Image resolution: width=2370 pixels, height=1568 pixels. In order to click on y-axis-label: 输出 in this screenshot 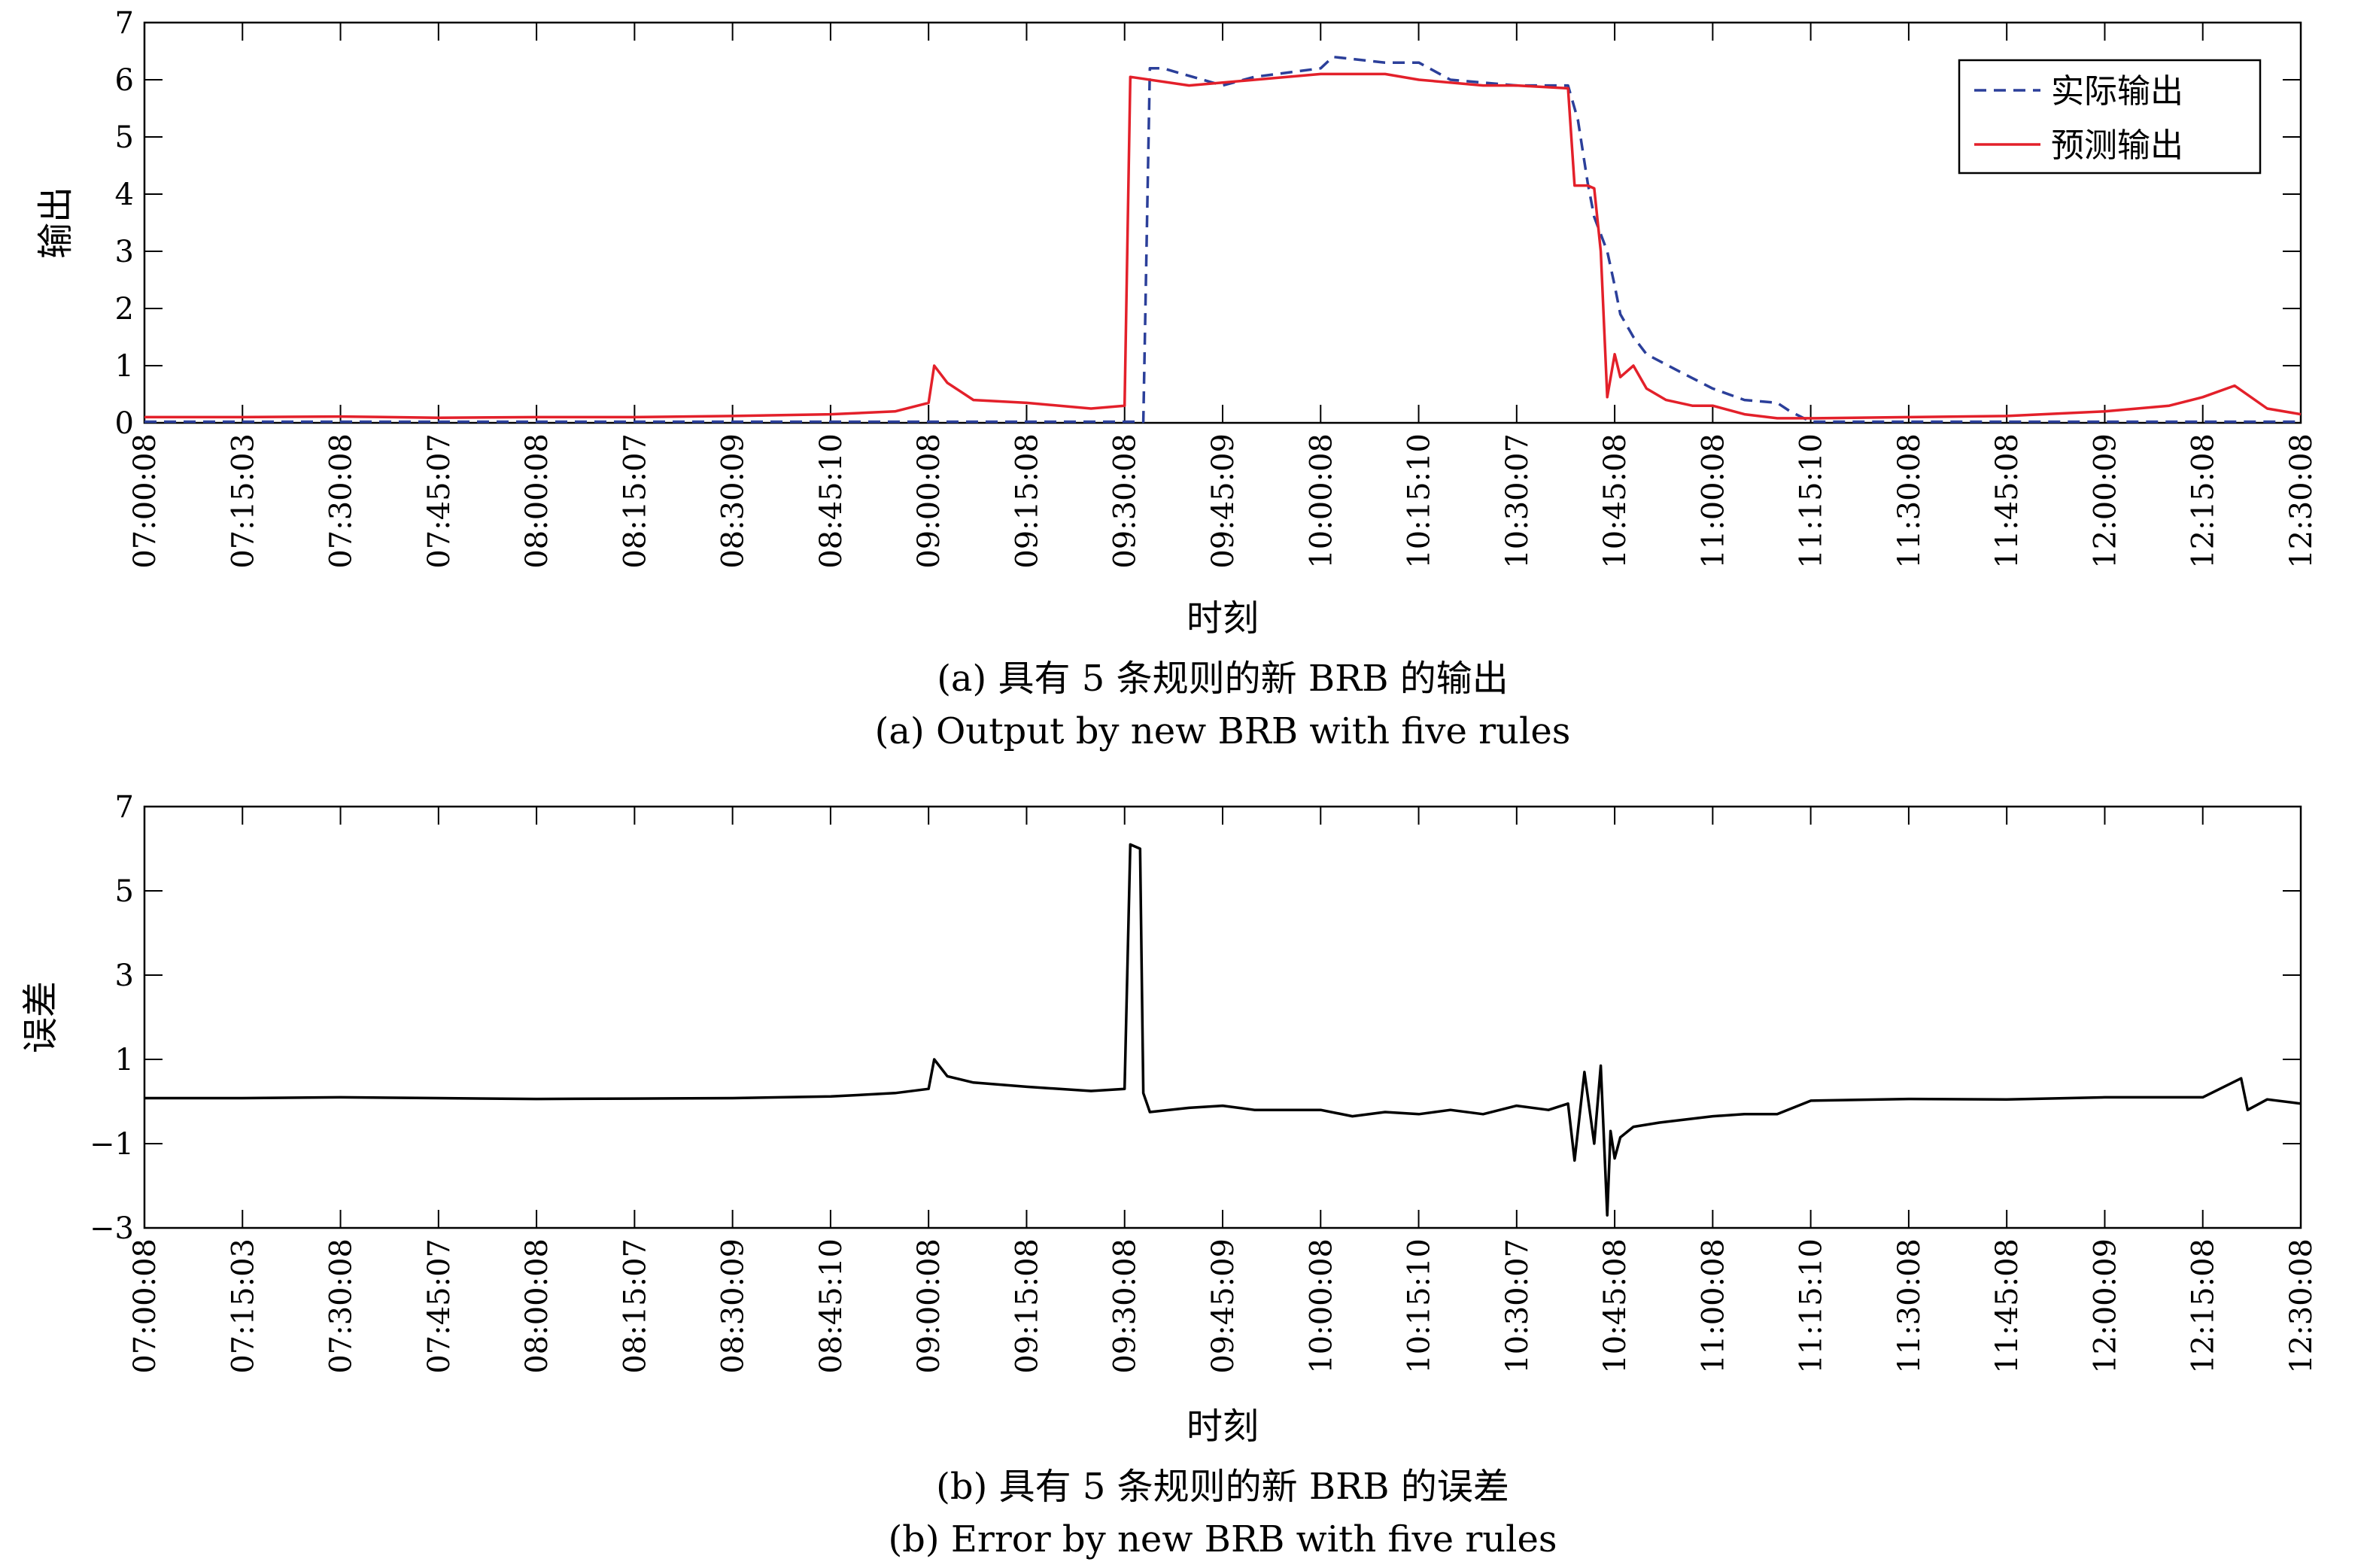, I will do `click(56, 223)`.